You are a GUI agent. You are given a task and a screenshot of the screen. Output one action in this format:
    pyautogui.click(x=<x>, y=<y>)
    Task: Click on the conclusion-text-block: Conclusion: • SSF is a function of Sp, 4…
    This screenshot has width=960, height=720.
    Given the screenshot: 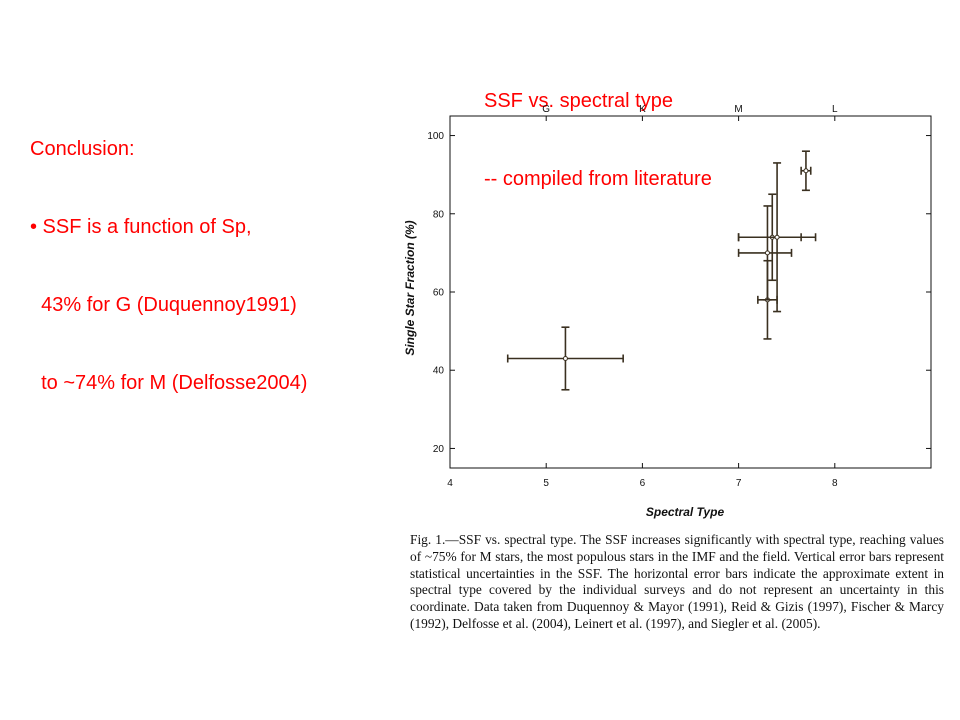 What is the action you would take?
    pyautogui.click(x=168, y=253)
    